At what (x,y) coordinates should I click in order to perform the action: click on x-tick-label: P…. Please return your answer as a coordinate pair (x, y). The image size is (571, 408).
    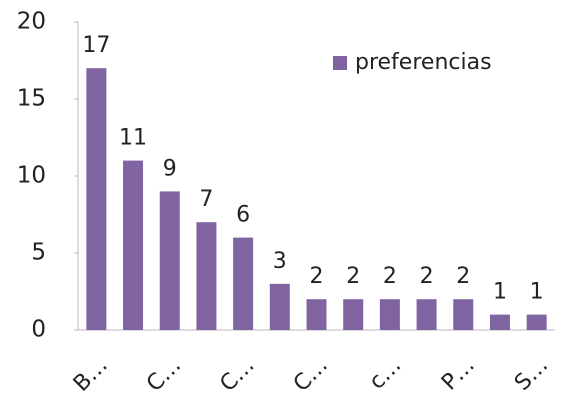
    Looking at the image, I should click on (458, 374).